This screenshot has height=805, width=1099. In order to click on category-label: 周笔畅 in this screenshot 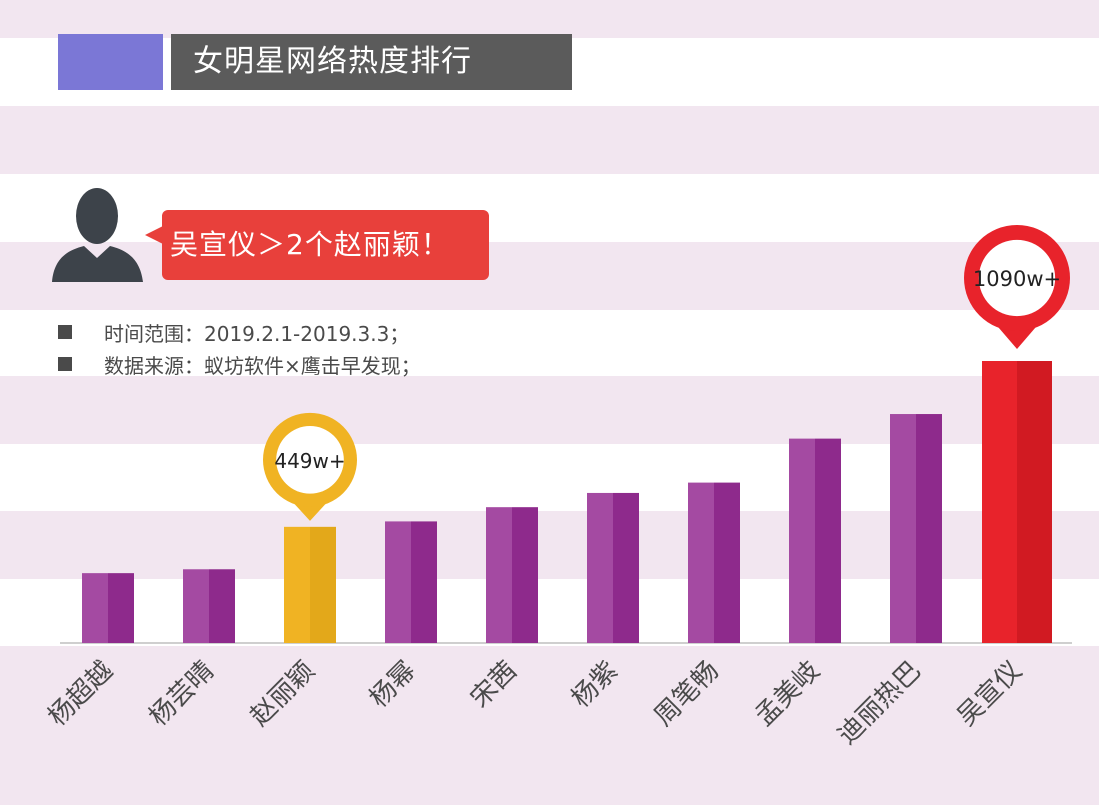, I will do `click(687, 694)`.